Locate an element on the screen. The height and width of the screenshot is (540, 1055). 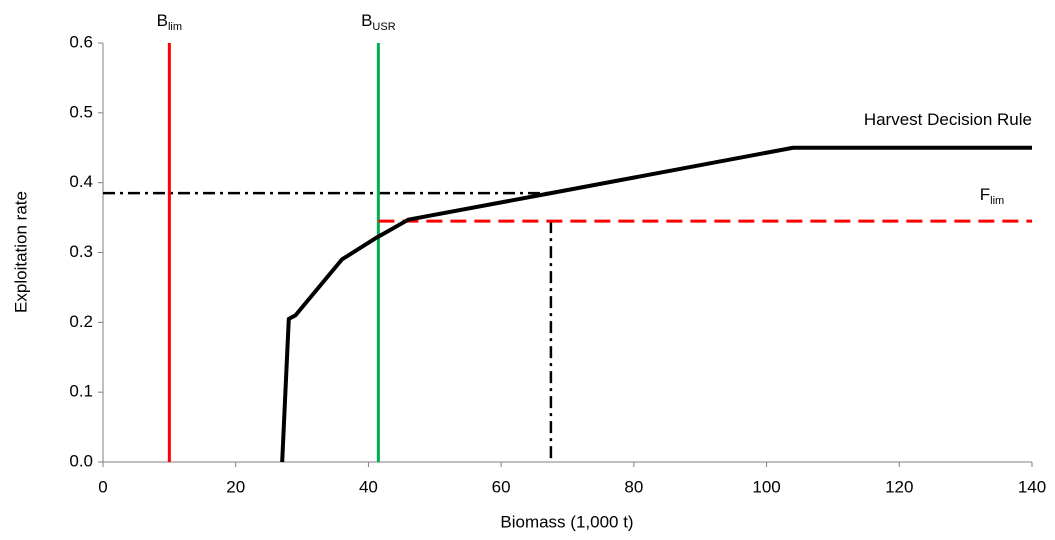
reference-label: Blim is located at coordinates (169, 21).